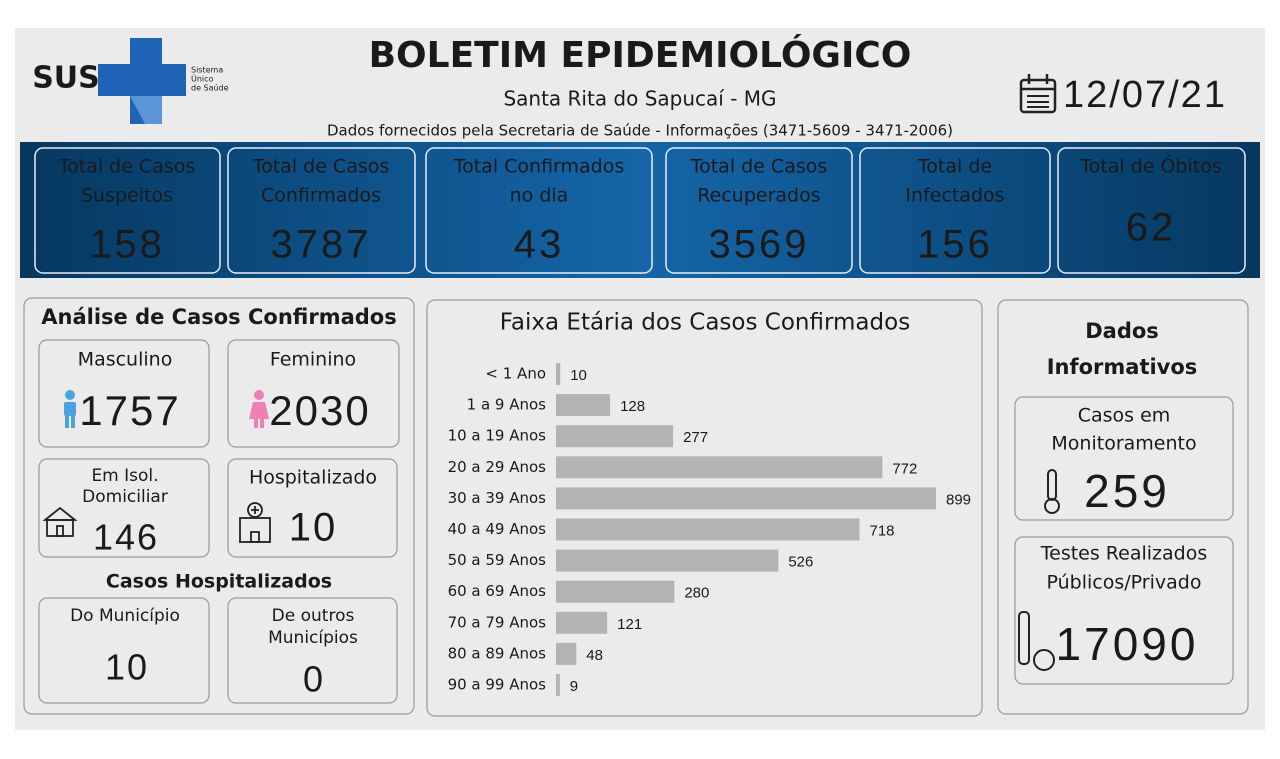 The width and height of the screenshot is (1280, 759). Describe the element at coordinates (127, 196) in the screenshot. I see `summary-label: Suspeitos` at that location.